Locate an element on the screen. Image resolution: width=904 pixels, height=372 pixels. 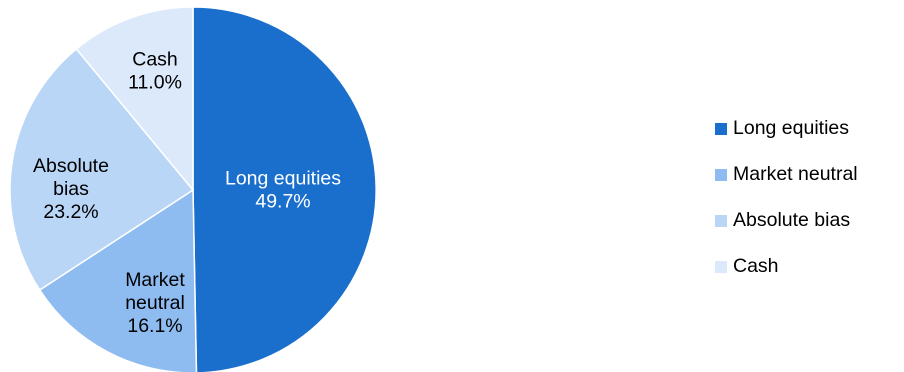
slice-label-line: neutral is located at coordinates (155, 303).